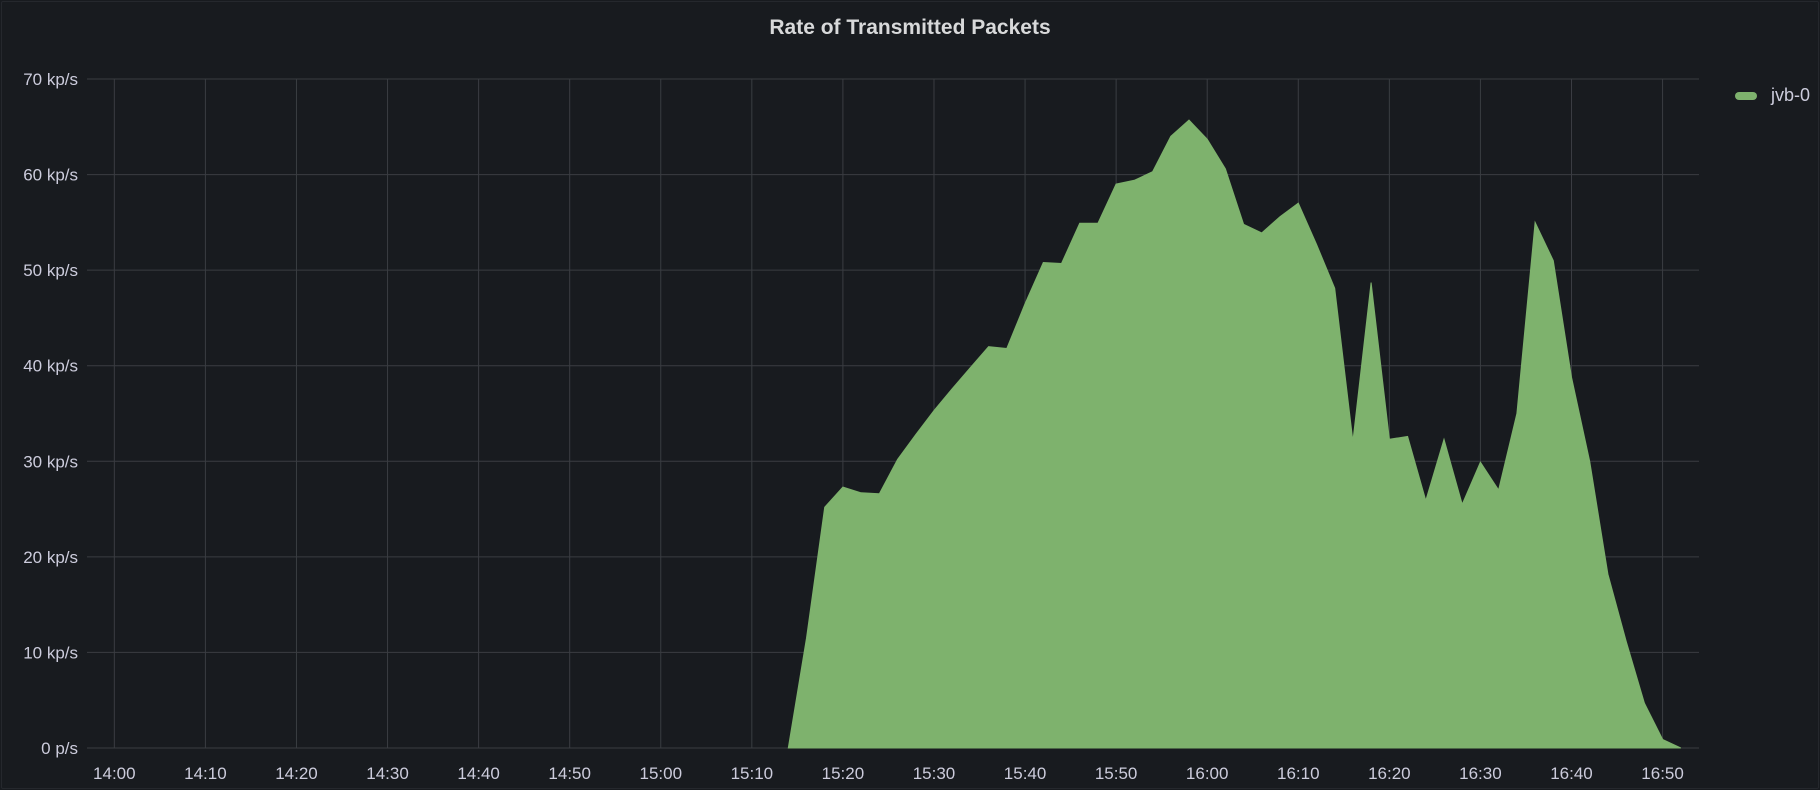  Describe the element at coordinates (1298, 773) in the screenshot. I see `x-tick-label: 16:10` at that location.